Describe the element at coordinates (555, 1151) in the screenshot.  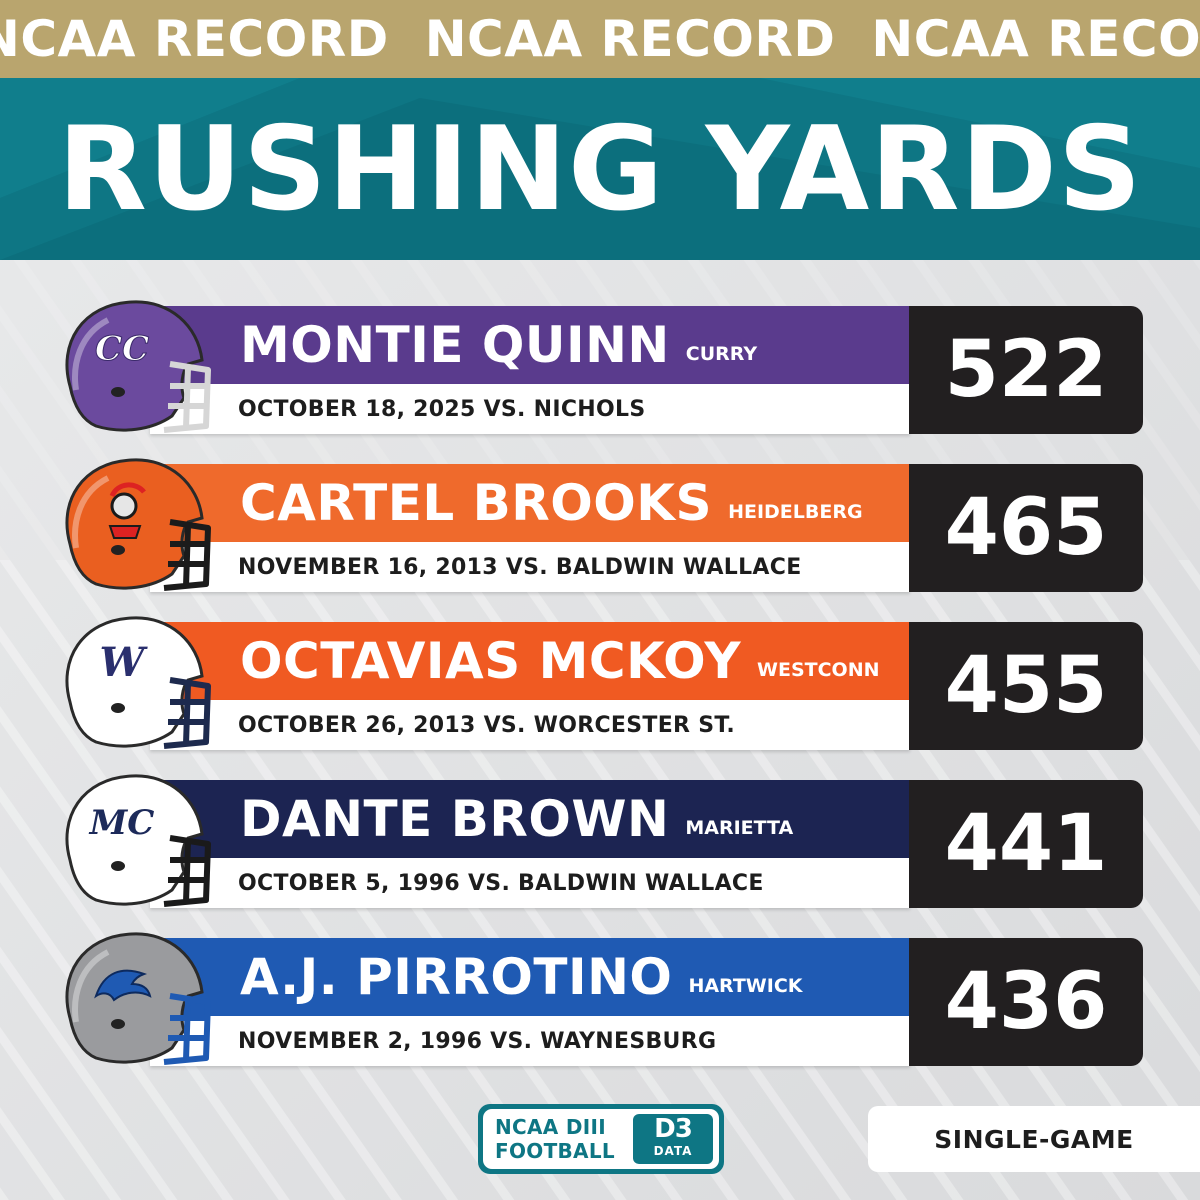
I see `logo-line-2: FOOTBALL` at that location.